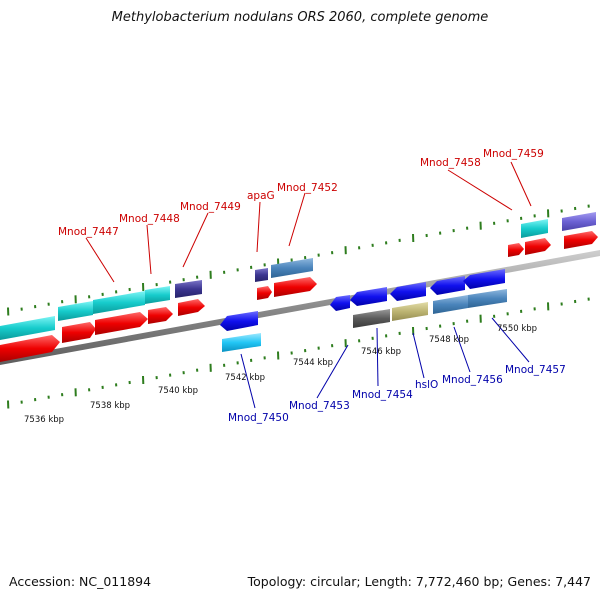 The height and width of the screenshot is (600, 600). What do you see at coordinates (210, 207) in the screenshot?
I see `gene-label-mnod-7449: Mnod_7449` at bounding box center [210, 207].